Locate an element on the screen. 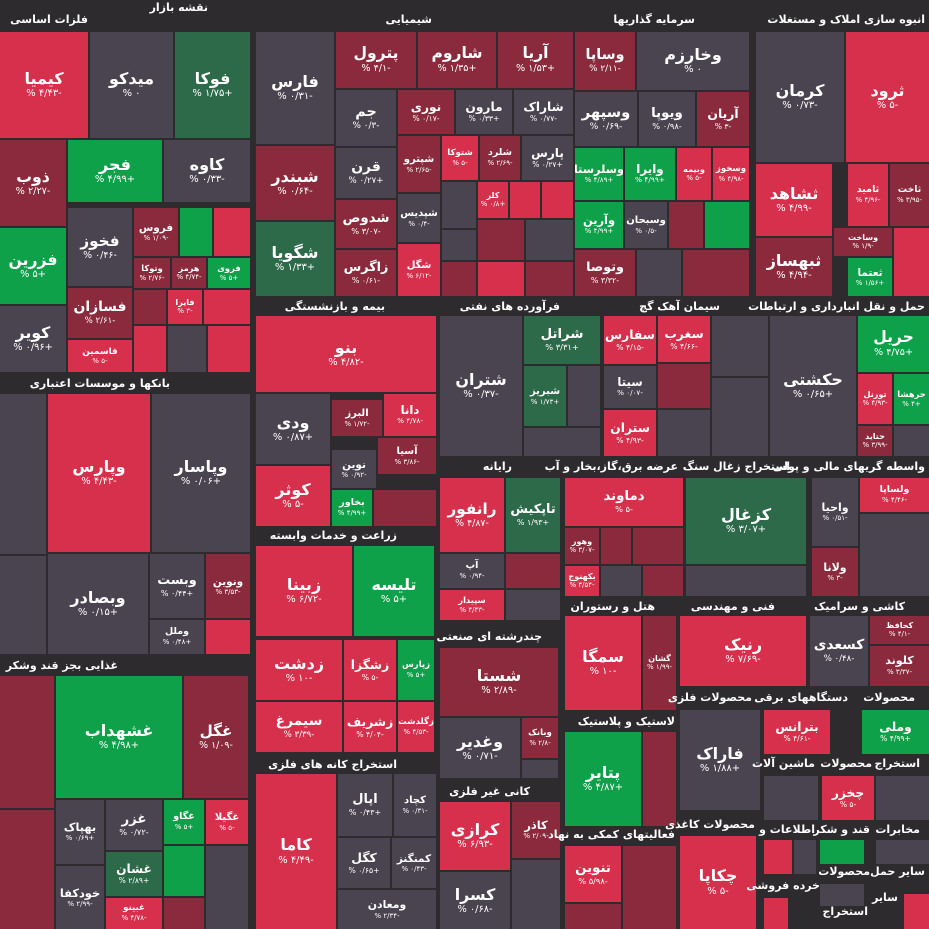 The height and width of the screenshot is (929, 929). stock-change: +۰/۶۵ % is located at coordinates (364, 870).